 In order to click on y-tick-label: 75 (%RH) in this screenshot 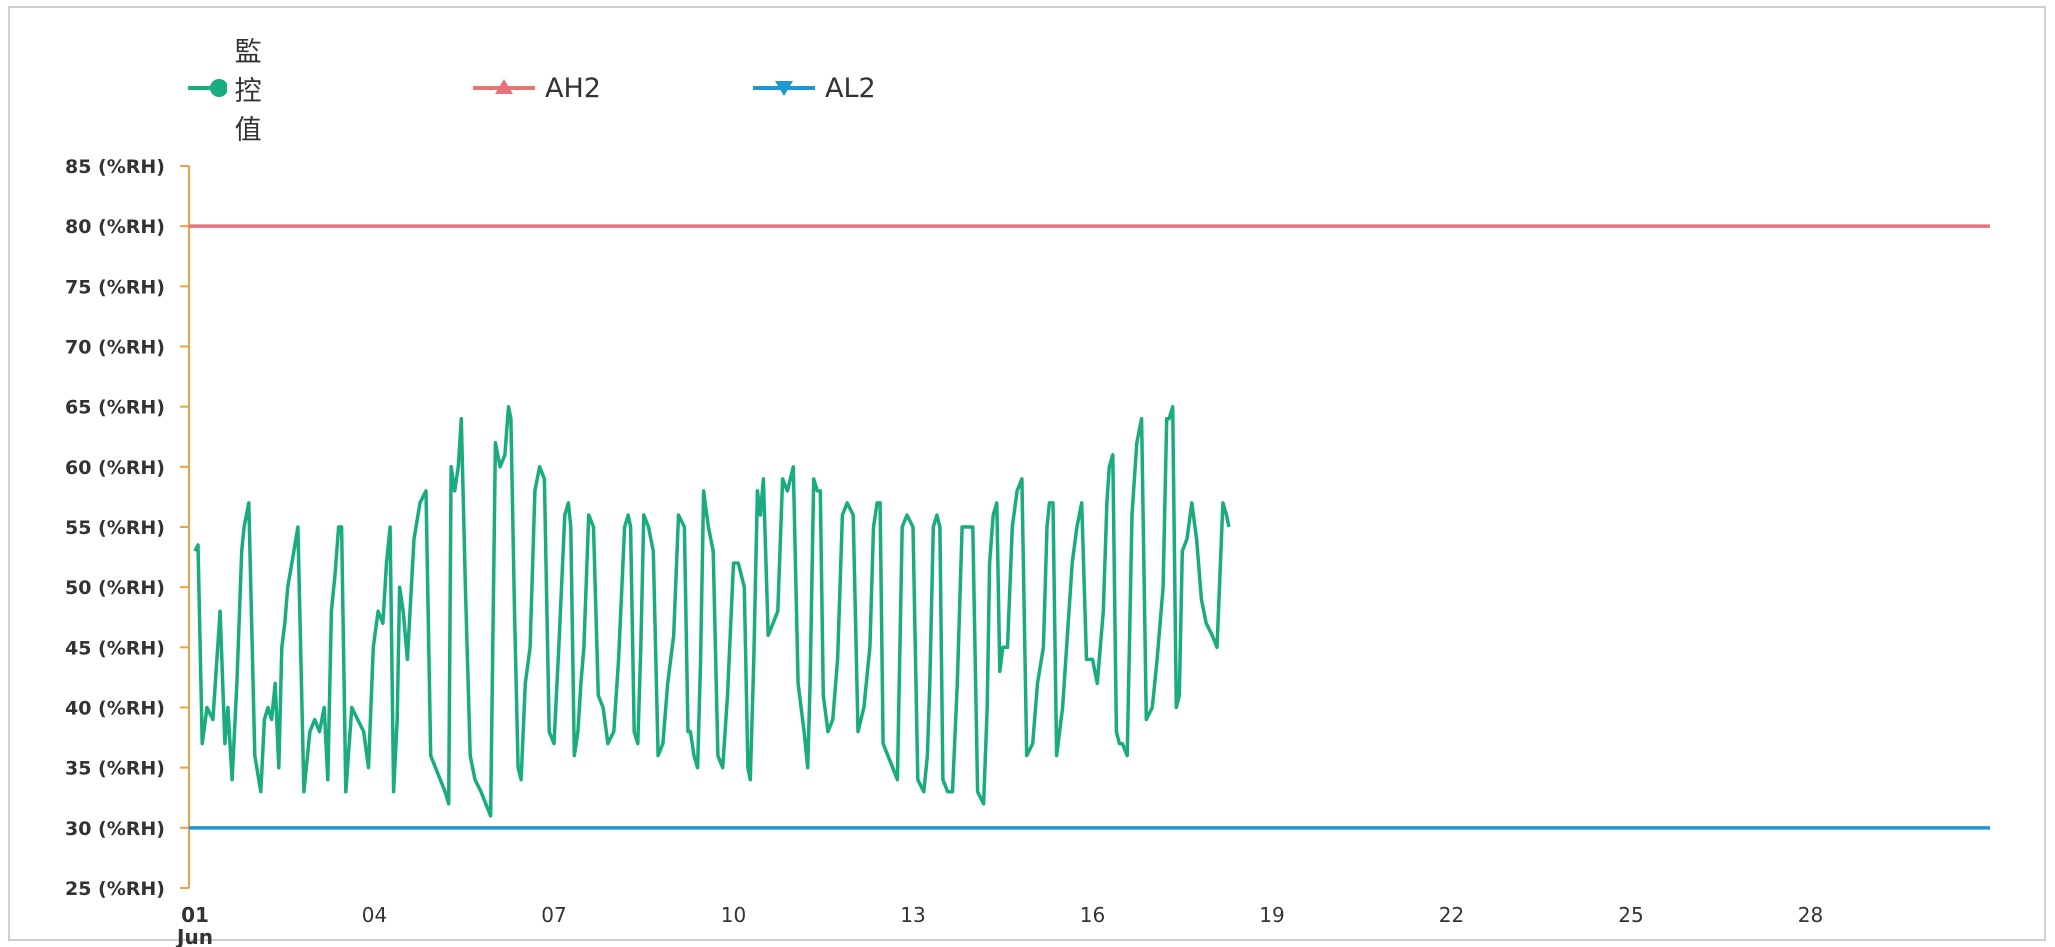, I will do `click(115, 287)`.